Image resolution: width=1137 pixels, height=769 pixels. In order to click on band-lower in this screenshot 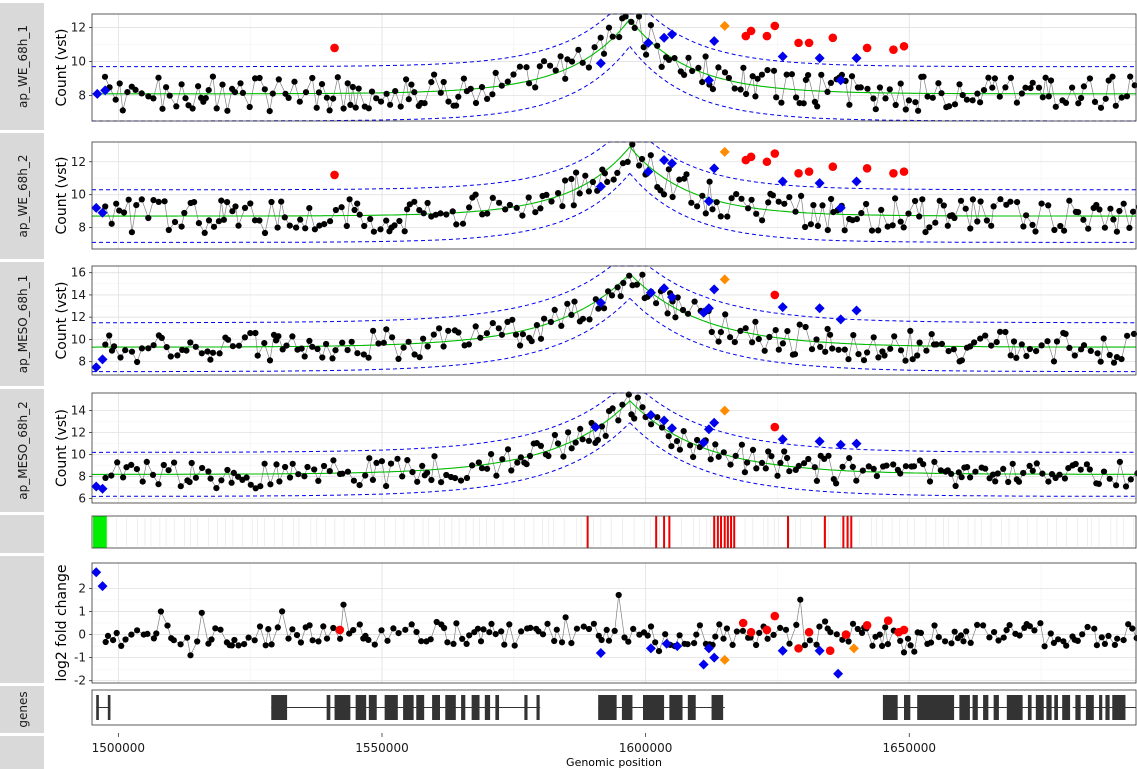, I will do `click(882, 207)`.